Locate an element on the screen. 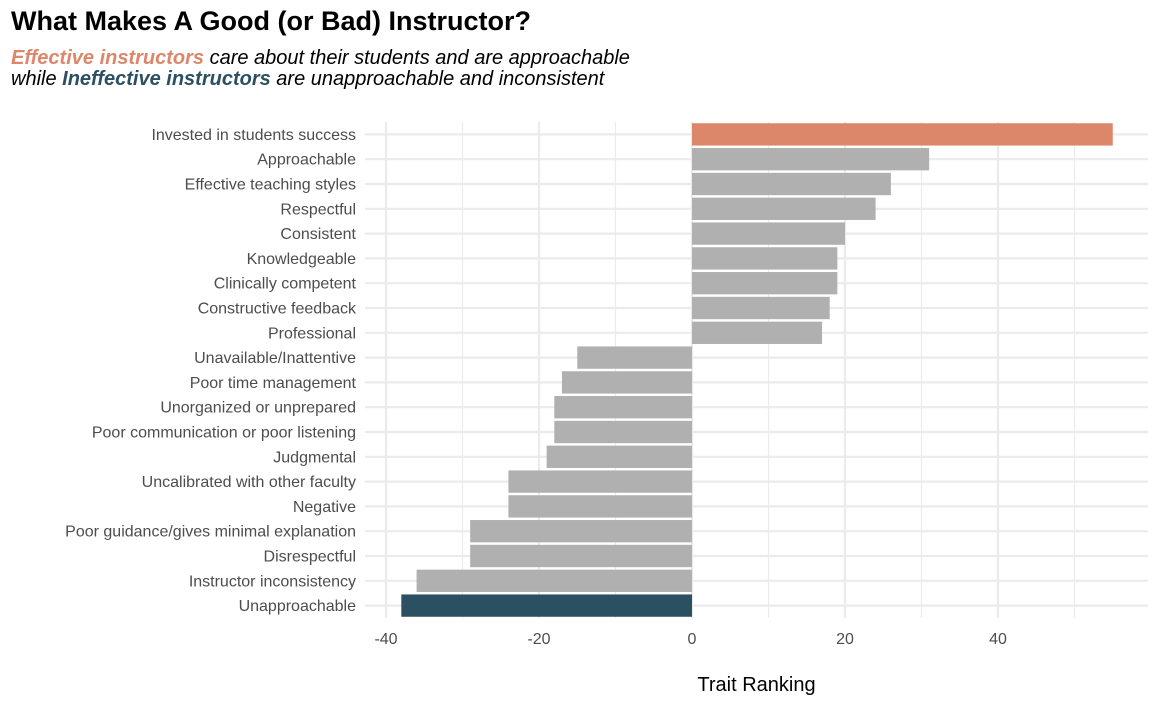 The width and height of the screenshot is (1159, 706). category-label: Poor time management is located at coordinates (273, 383).